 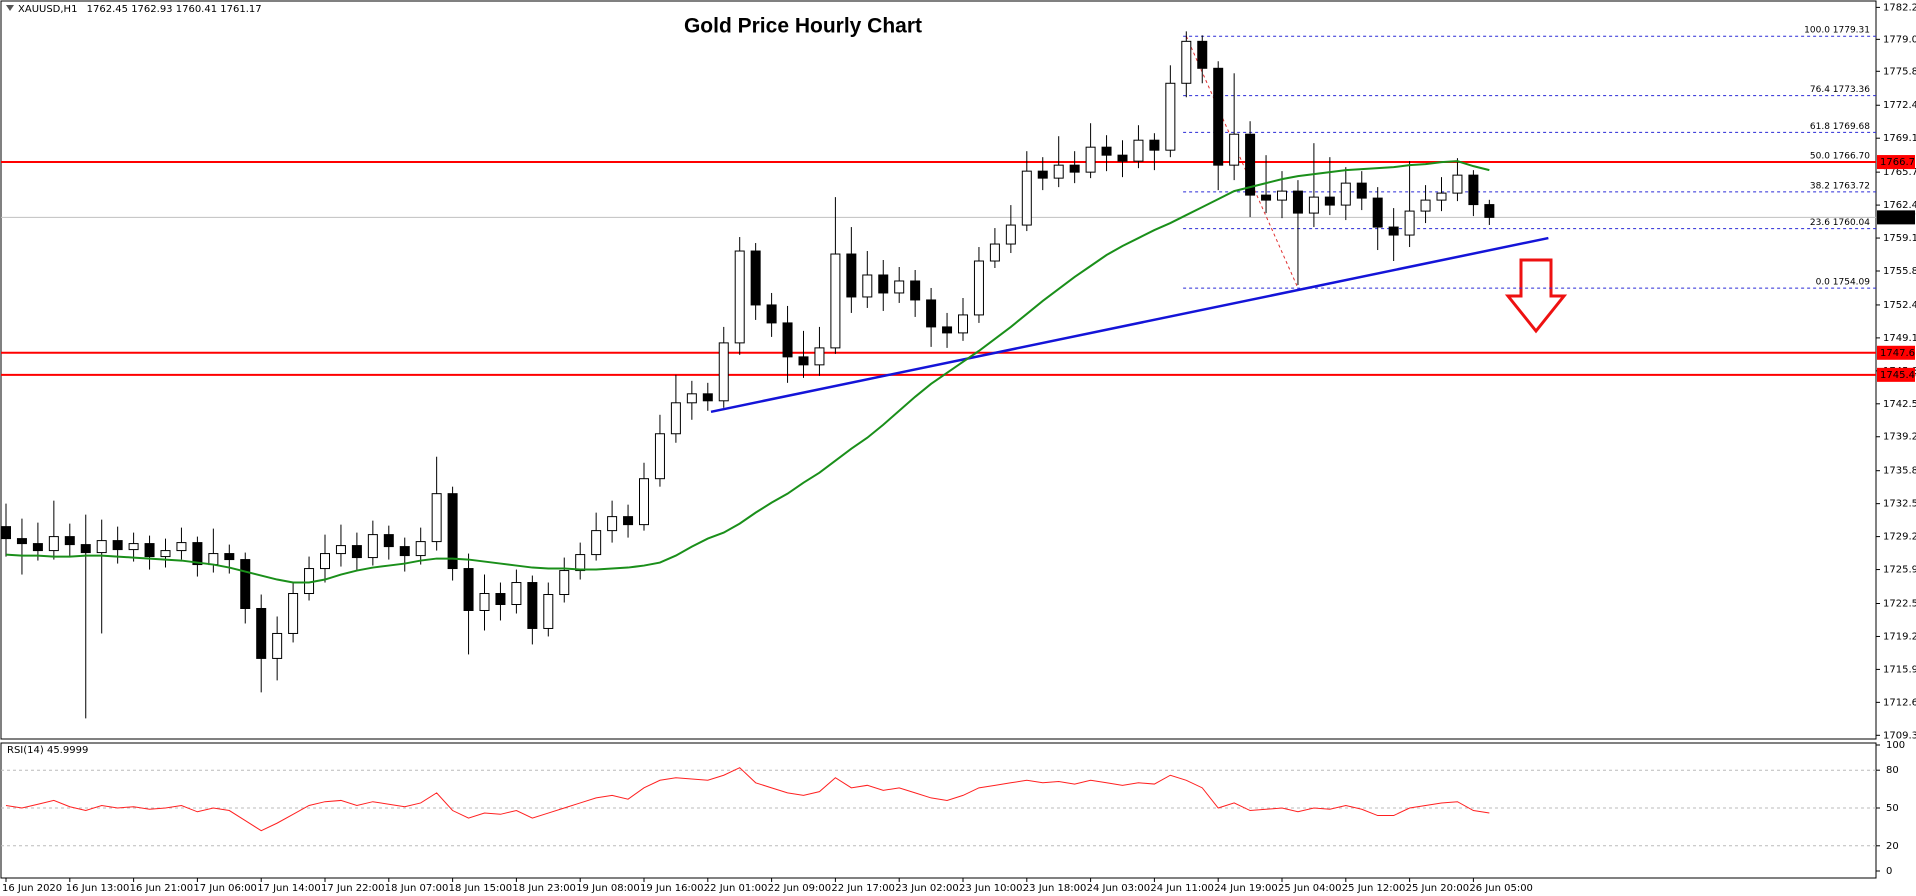 What do you see at coordinates (1899, 570) in the screenshot?
I see `y-tick-label: 1725.90` at bounding box center [1899, 570].